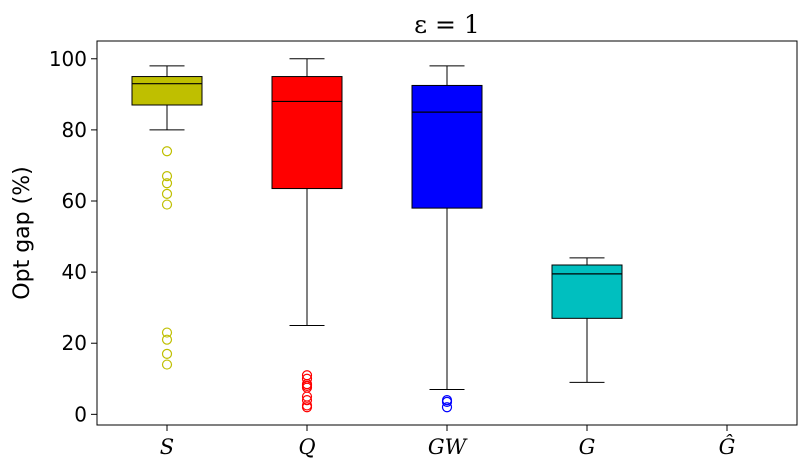 The image size is (804, 475). What do you see at coordinates (74, 130) in the screenshot?
I see `y-tick-label: 80` at bounding box center [74, 130].